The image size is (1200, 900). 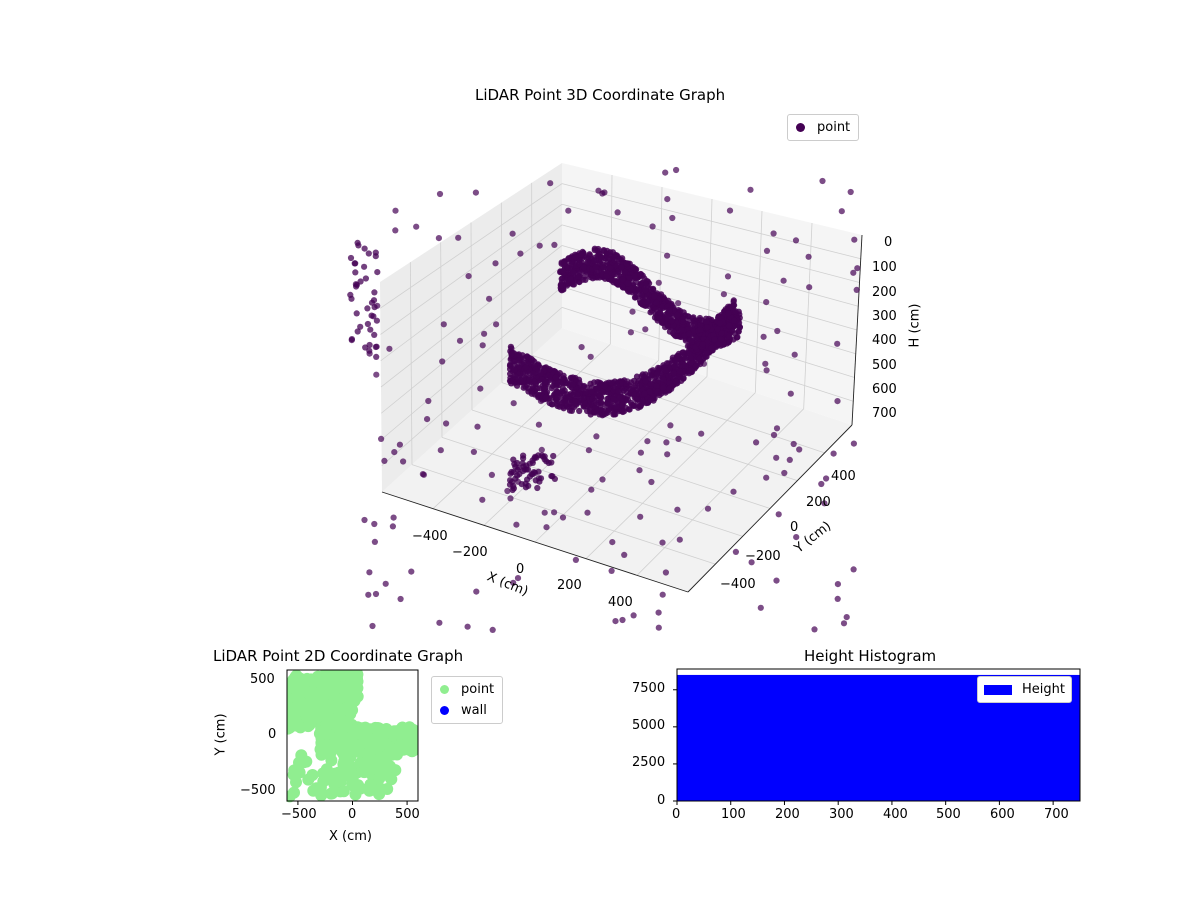 I want to click on legend-2d: point wall, so click(x=467, y=700).